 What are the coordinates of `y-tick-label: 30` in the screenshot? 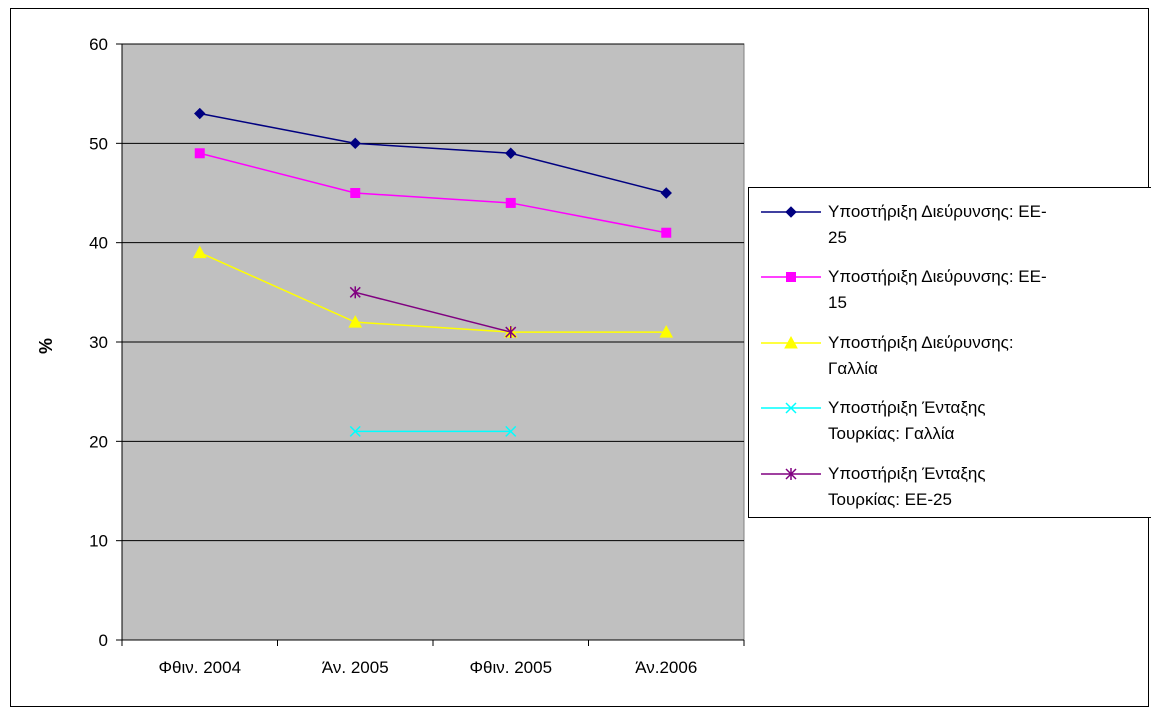 It's located at (98, 342).